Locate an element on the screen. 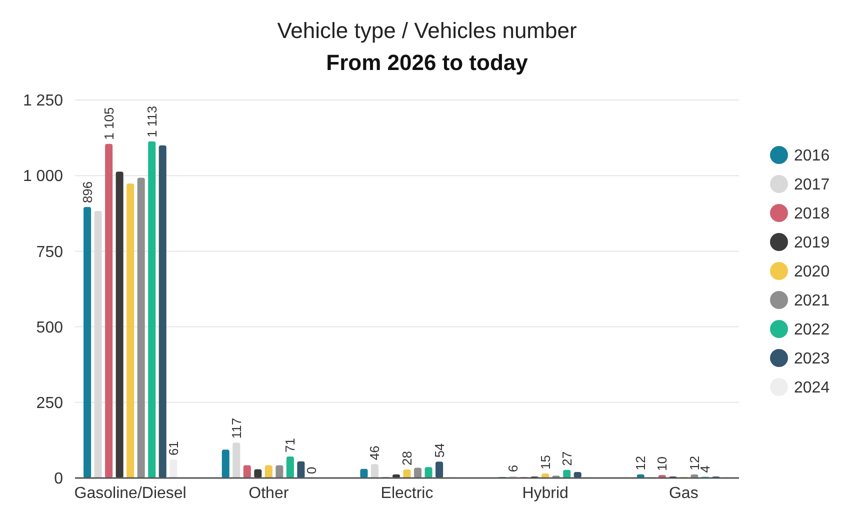  legend-label: 2019 is located at coordinates (812, 243).